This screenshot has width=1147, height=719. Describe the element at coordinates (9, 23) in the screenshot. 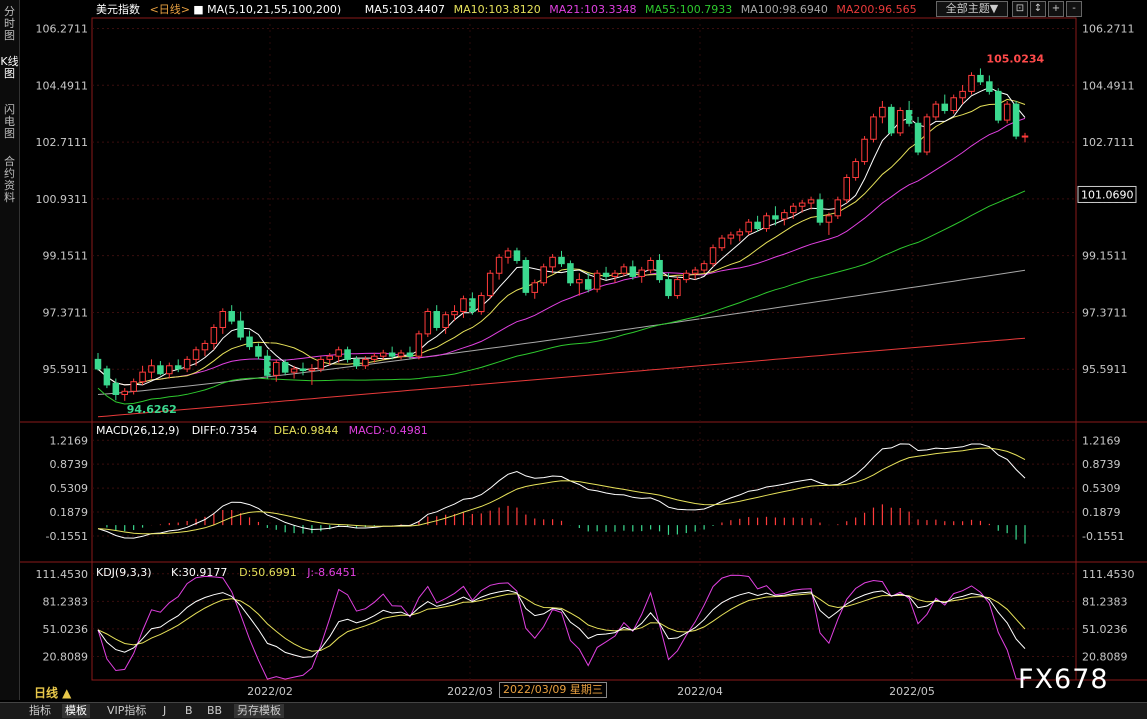

I see `sidebar-item-timeshare: 分时图` at that location.